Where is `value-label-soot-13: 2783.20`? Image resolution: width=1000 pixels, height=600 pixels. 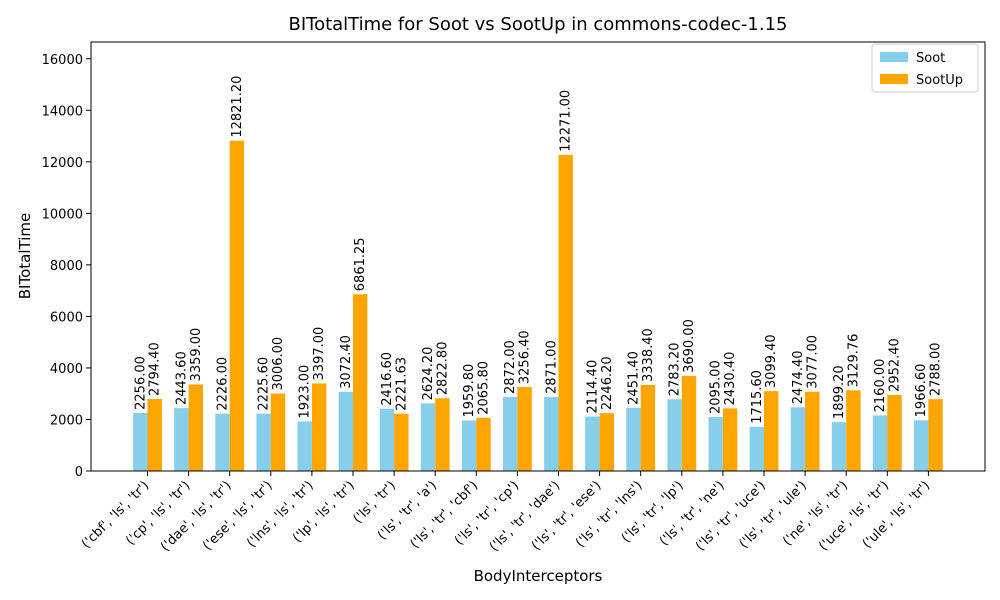
value-label-soot-13: 2783.20 is located at coordinates (675, 370).